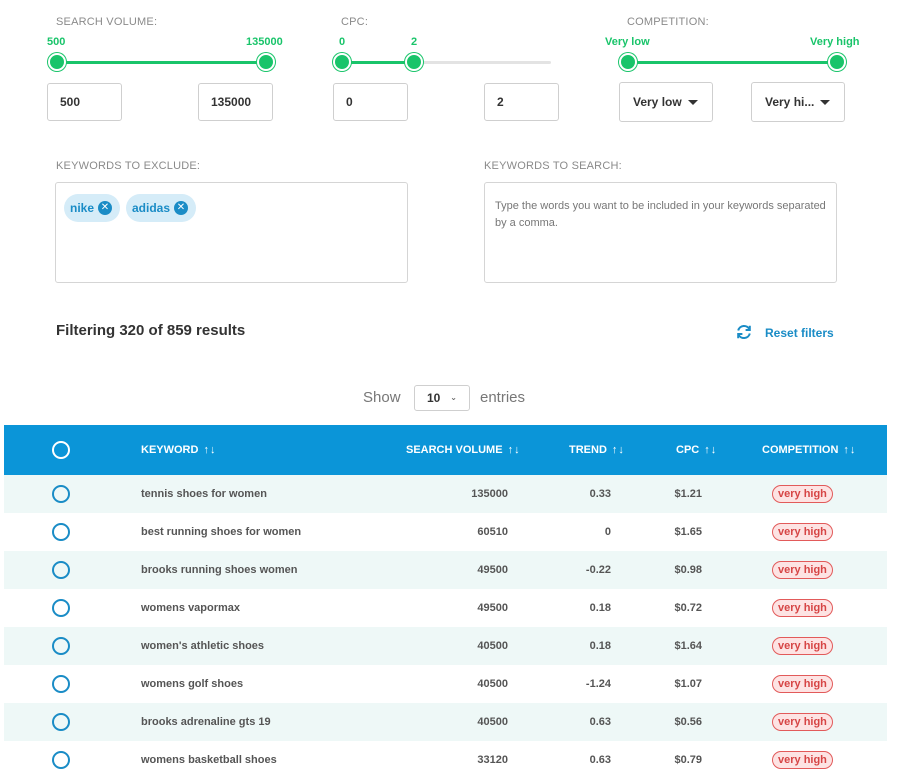 This screenshot has width=897, height=775. I want to click on keyword-cell: tennis shoes for women, so click(204, 494).